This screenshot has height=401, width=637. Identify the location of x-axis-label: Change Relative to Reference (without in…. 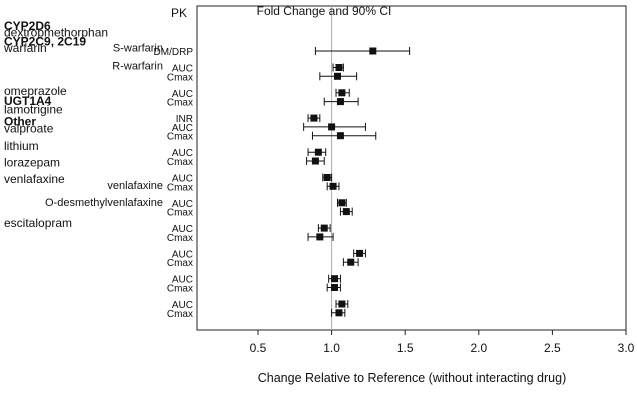
(412, 378).